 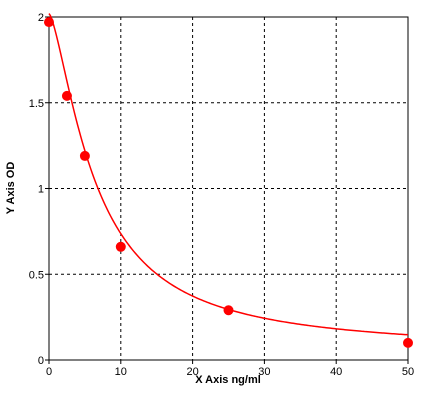 What do you see at coordinates (230, 372) in the screenshot?
I see `x-tick-labels: 0 10 20 30 40 50` at bounding box center [230, 372].